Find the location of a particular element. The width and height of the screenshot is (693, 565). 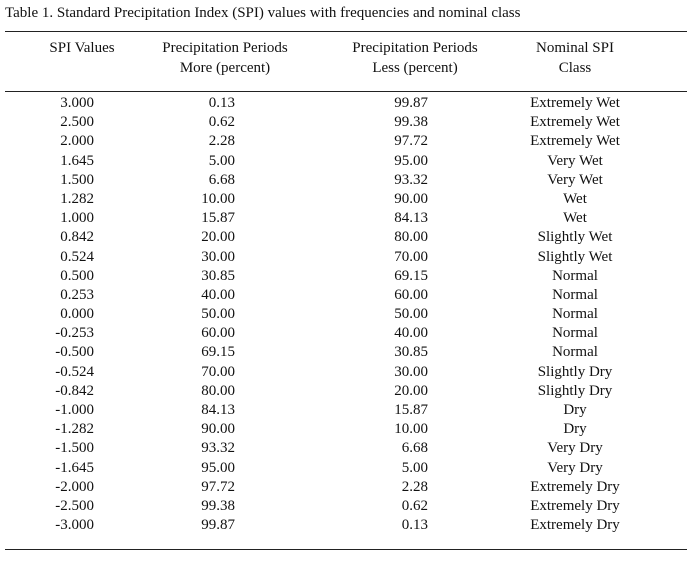

header-more: Precipitation Periods More (percent) is located at coordinates (225, 58).